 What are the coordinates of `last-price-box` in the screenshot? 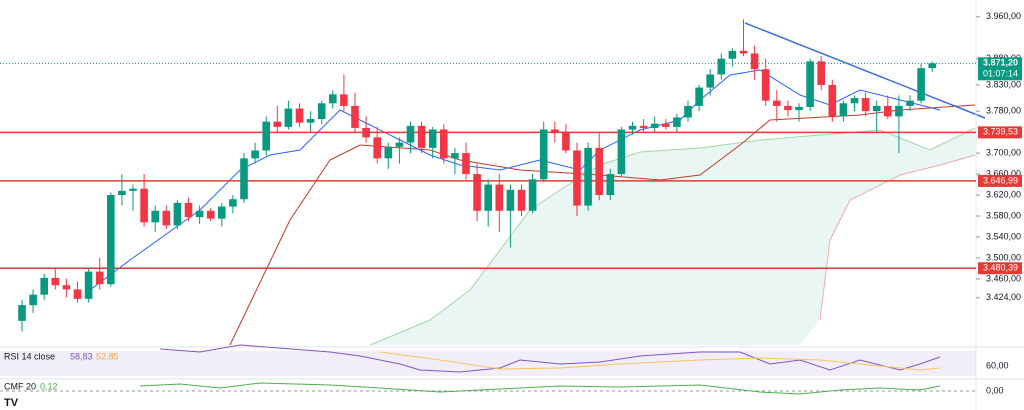 It's located at (1000, 69).